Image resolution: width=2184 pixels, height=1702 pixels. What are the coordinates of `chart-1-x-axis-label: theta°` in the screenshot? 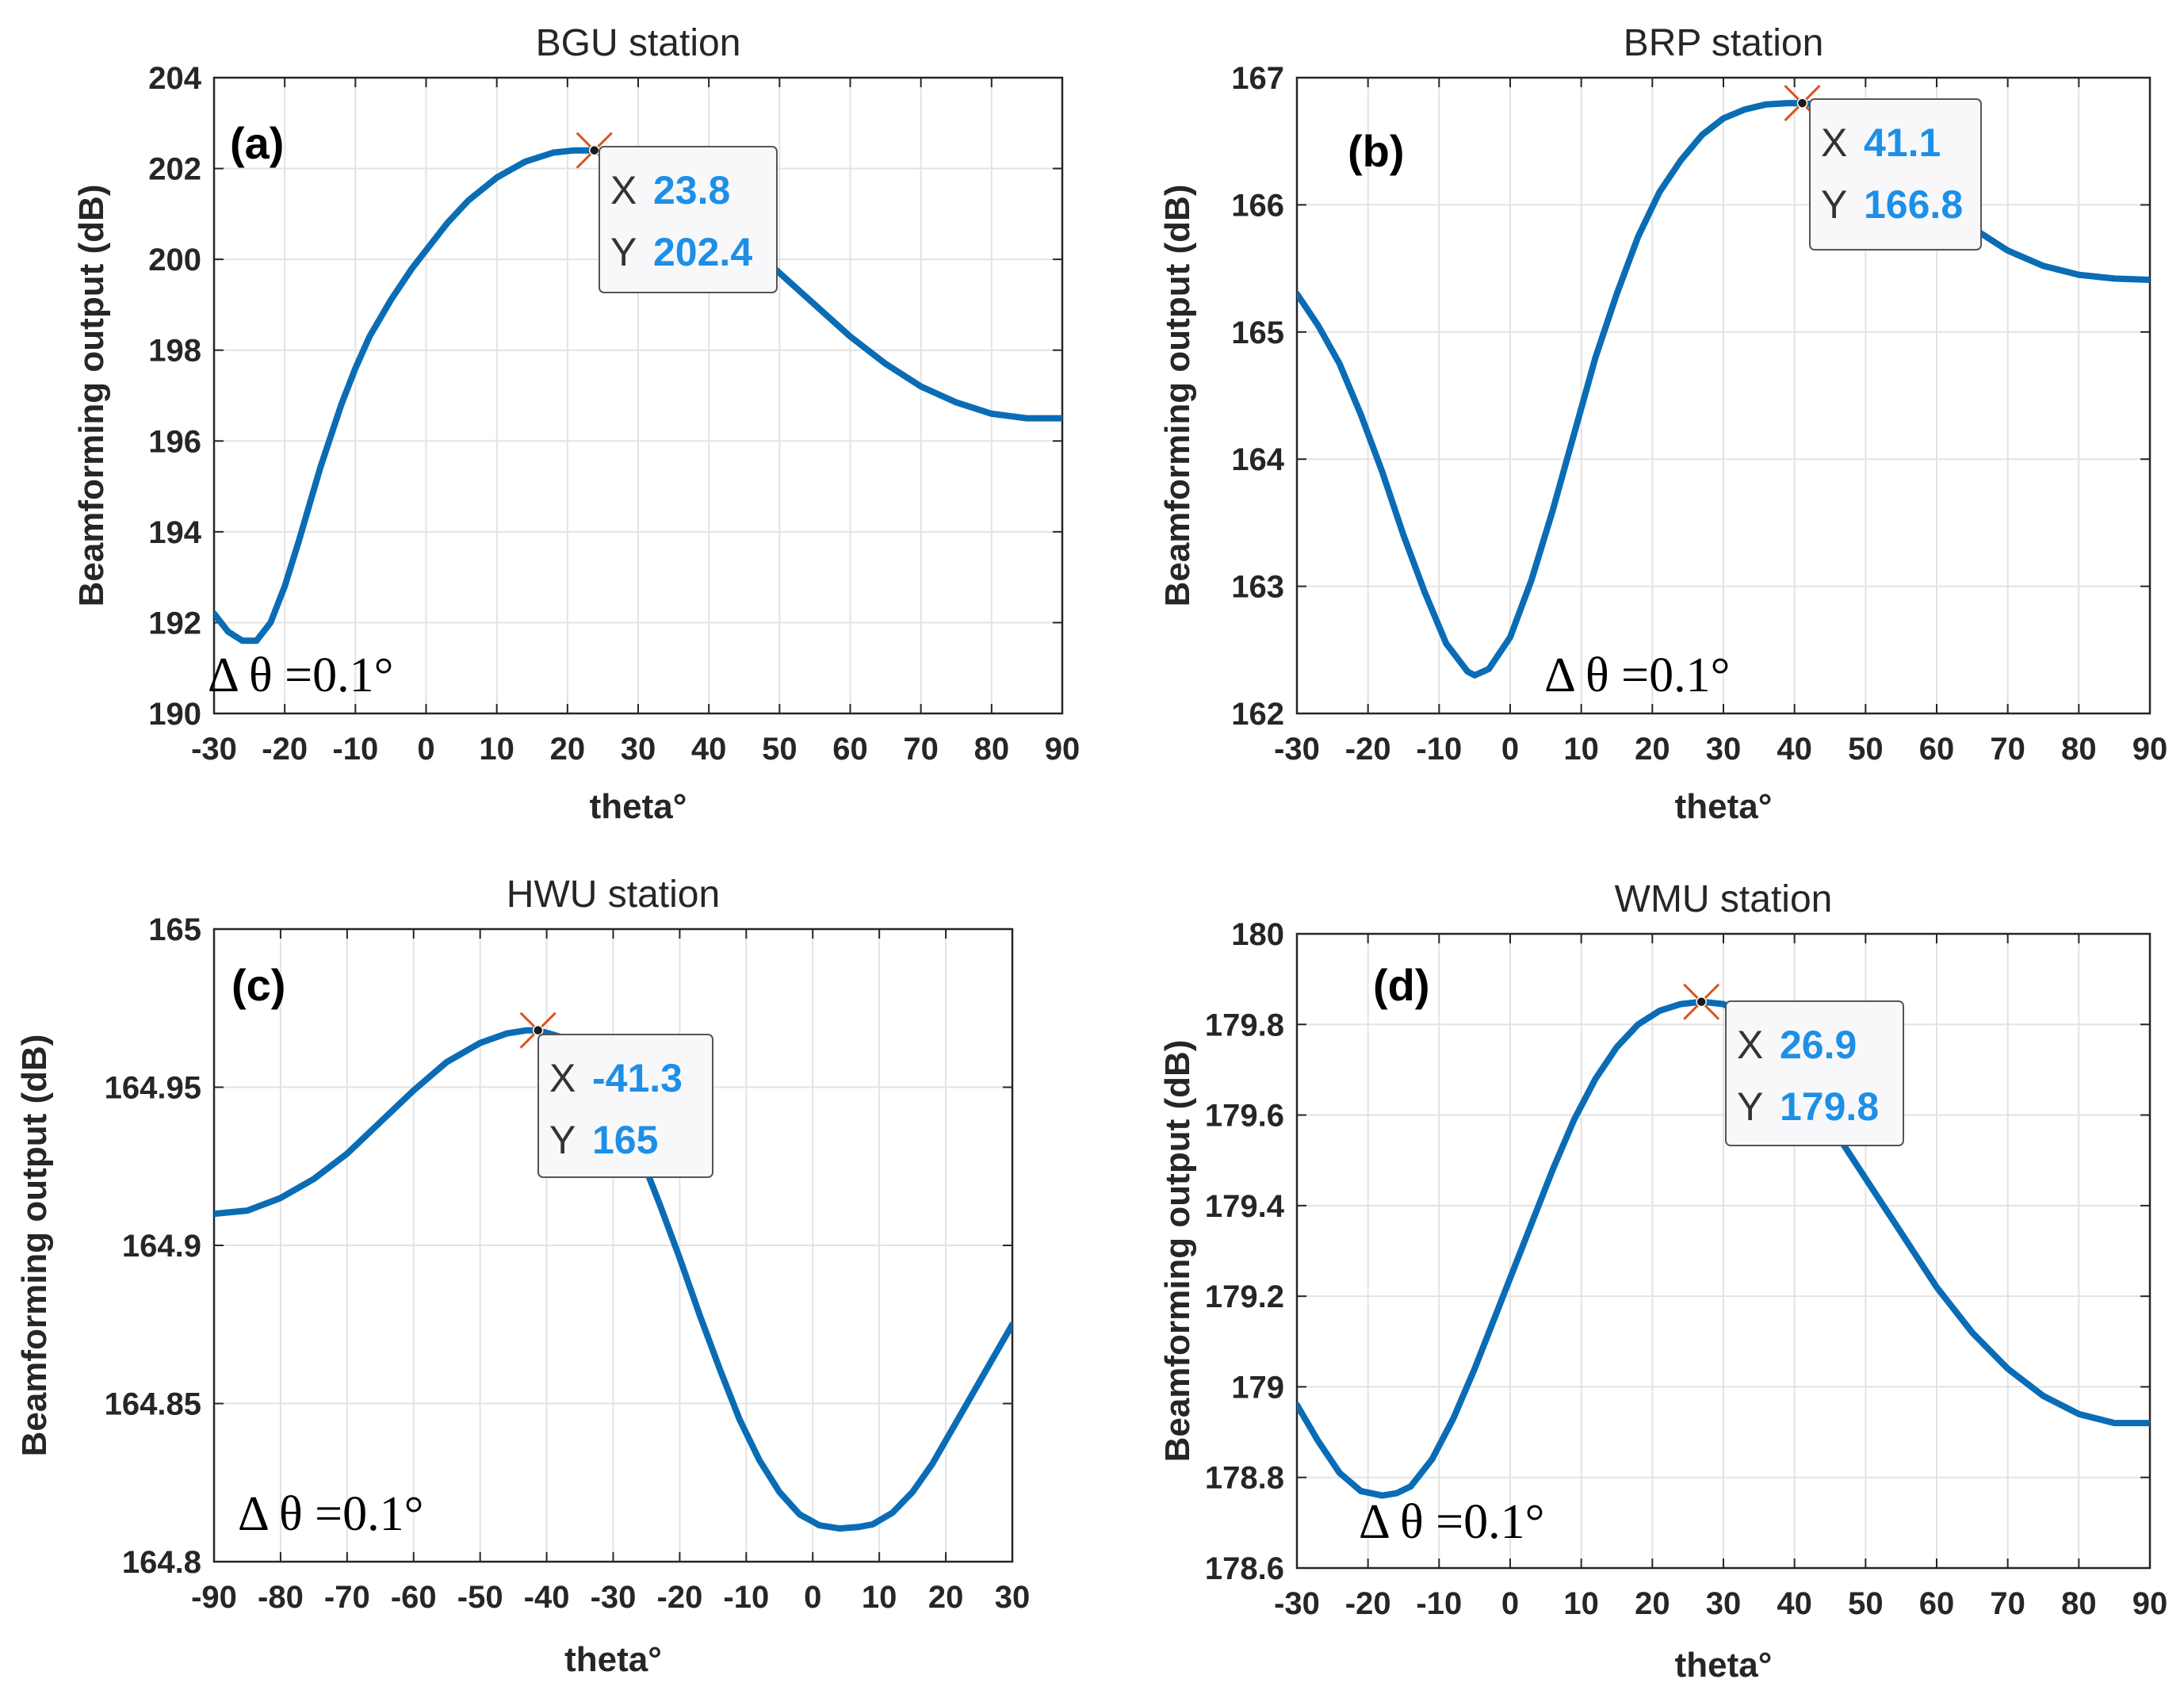 It's located at (638, 806).